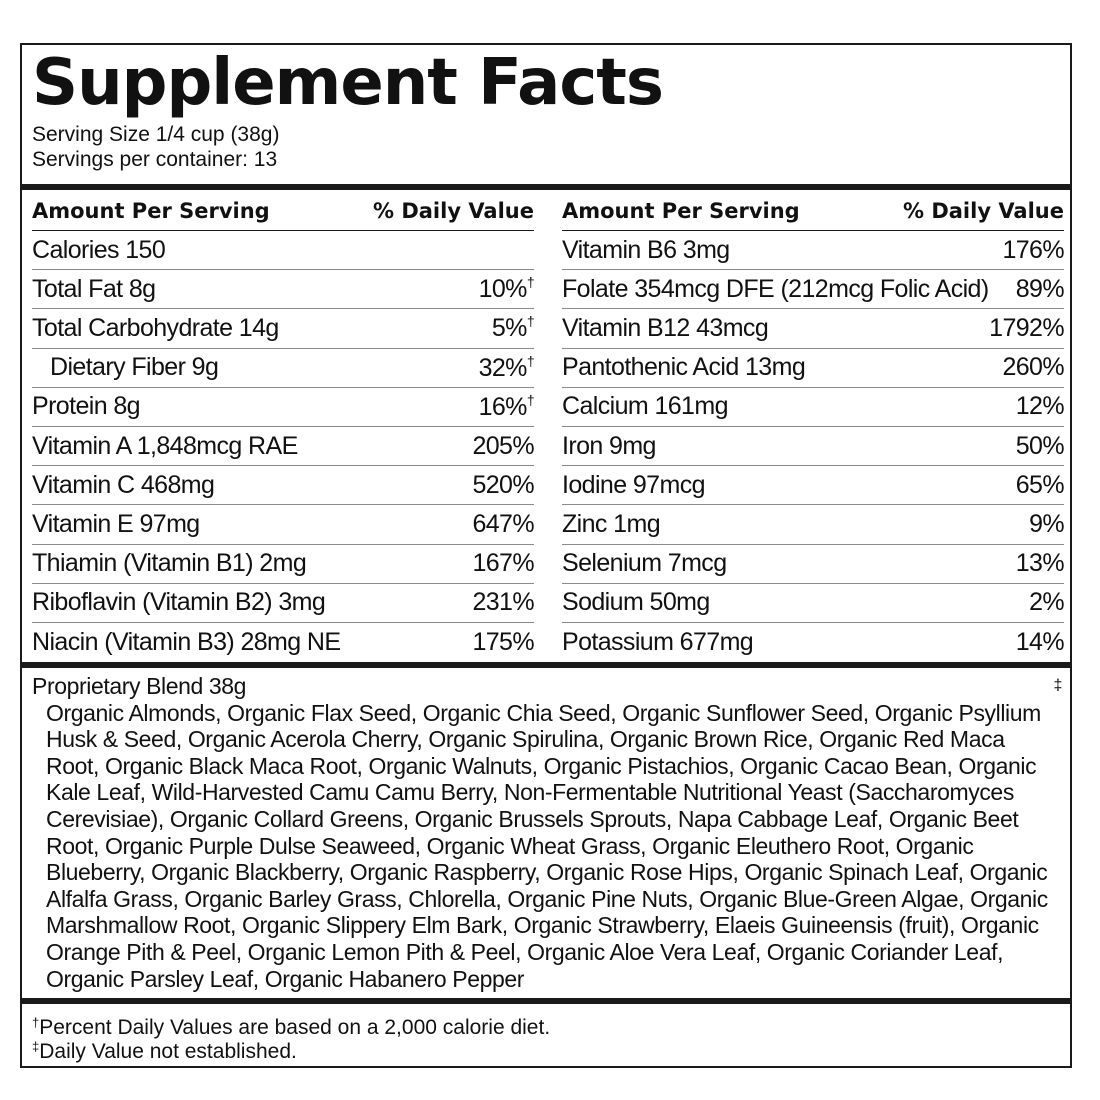 The width and height of the screenshot is (1100, 1100). I want to click on nutrient-daily-value: 65%, so click(1040, 485).